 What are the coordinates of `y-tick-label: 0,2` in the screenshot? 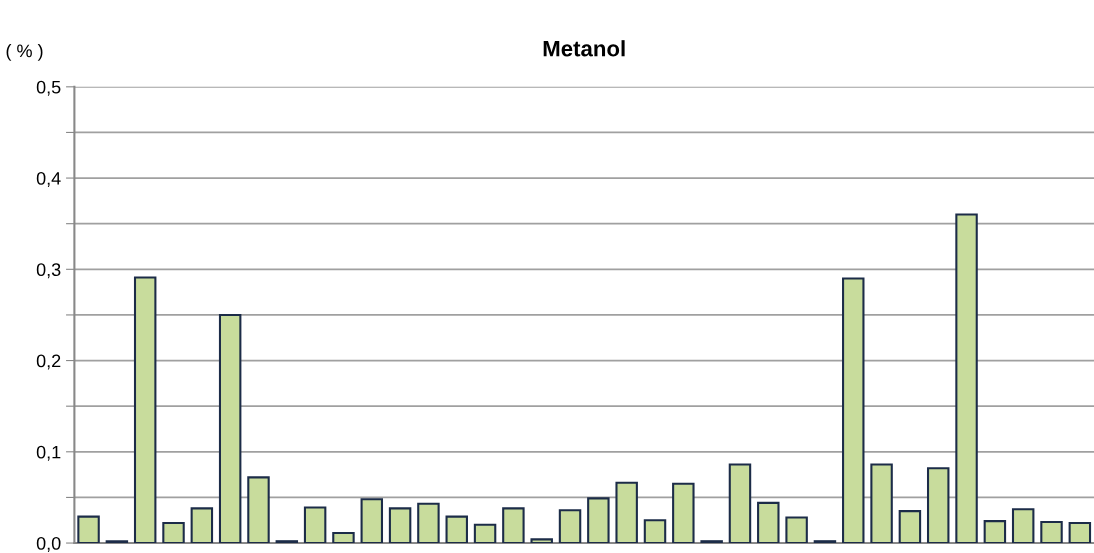 It's located at (48, 362).